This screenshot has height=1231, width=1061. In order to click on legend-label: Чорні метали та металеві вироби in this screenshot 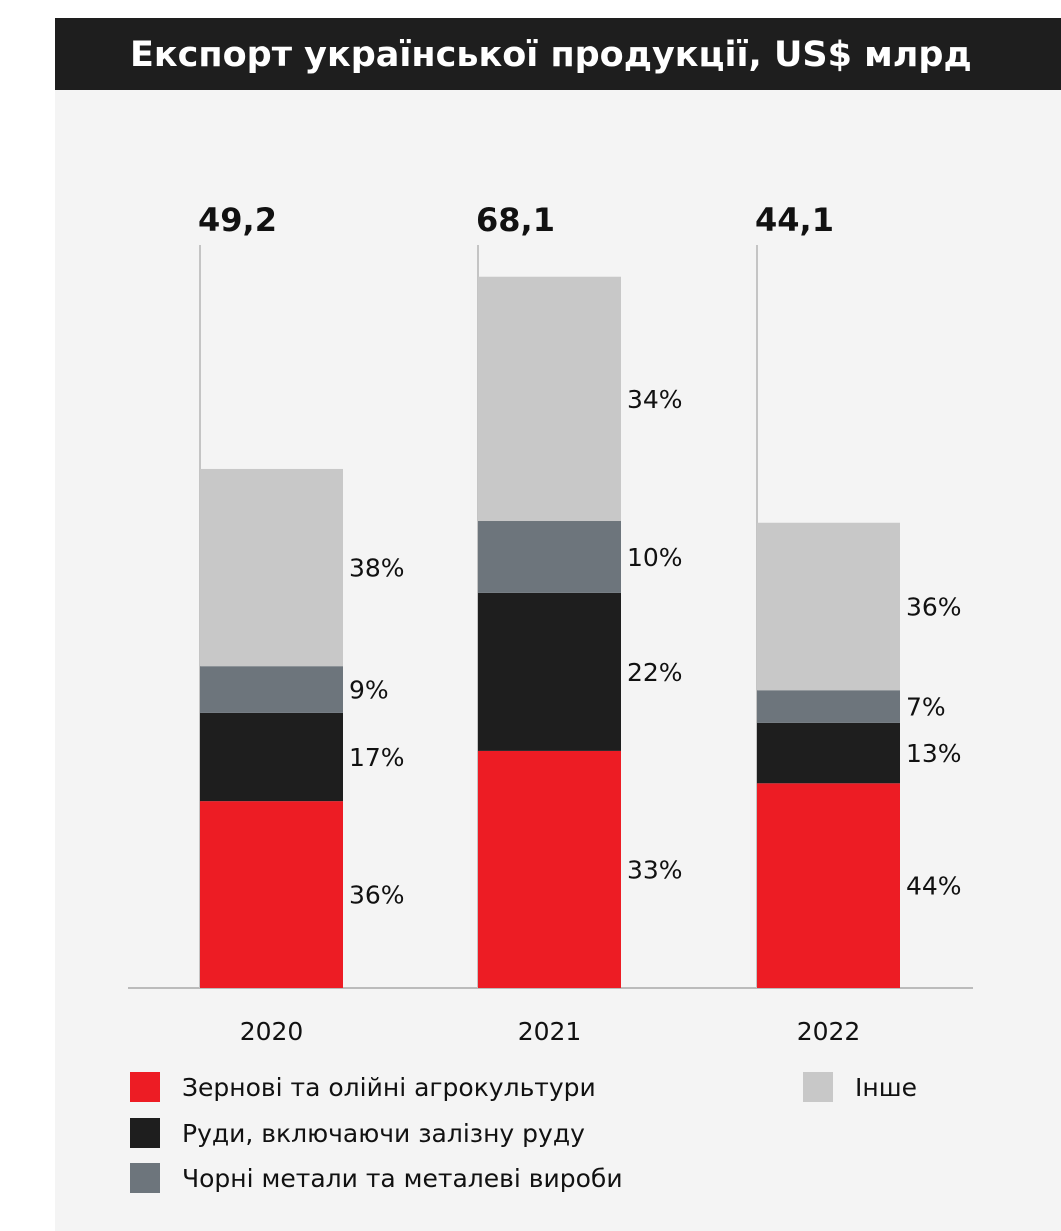, I will do `click(402, 1178)`.